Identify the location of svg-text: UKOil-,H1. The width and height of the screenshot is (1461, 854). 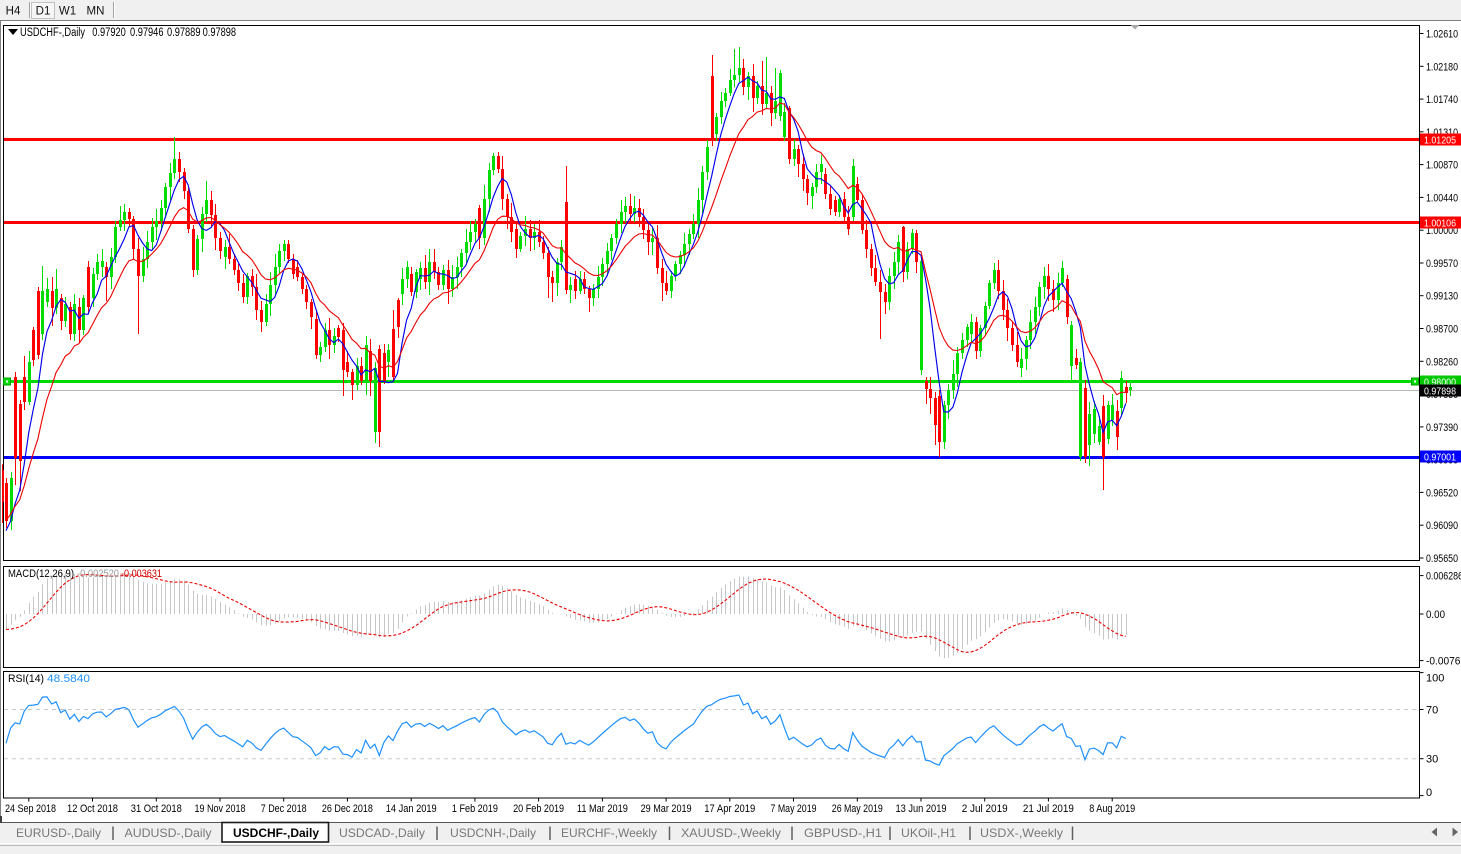
(928, 833).